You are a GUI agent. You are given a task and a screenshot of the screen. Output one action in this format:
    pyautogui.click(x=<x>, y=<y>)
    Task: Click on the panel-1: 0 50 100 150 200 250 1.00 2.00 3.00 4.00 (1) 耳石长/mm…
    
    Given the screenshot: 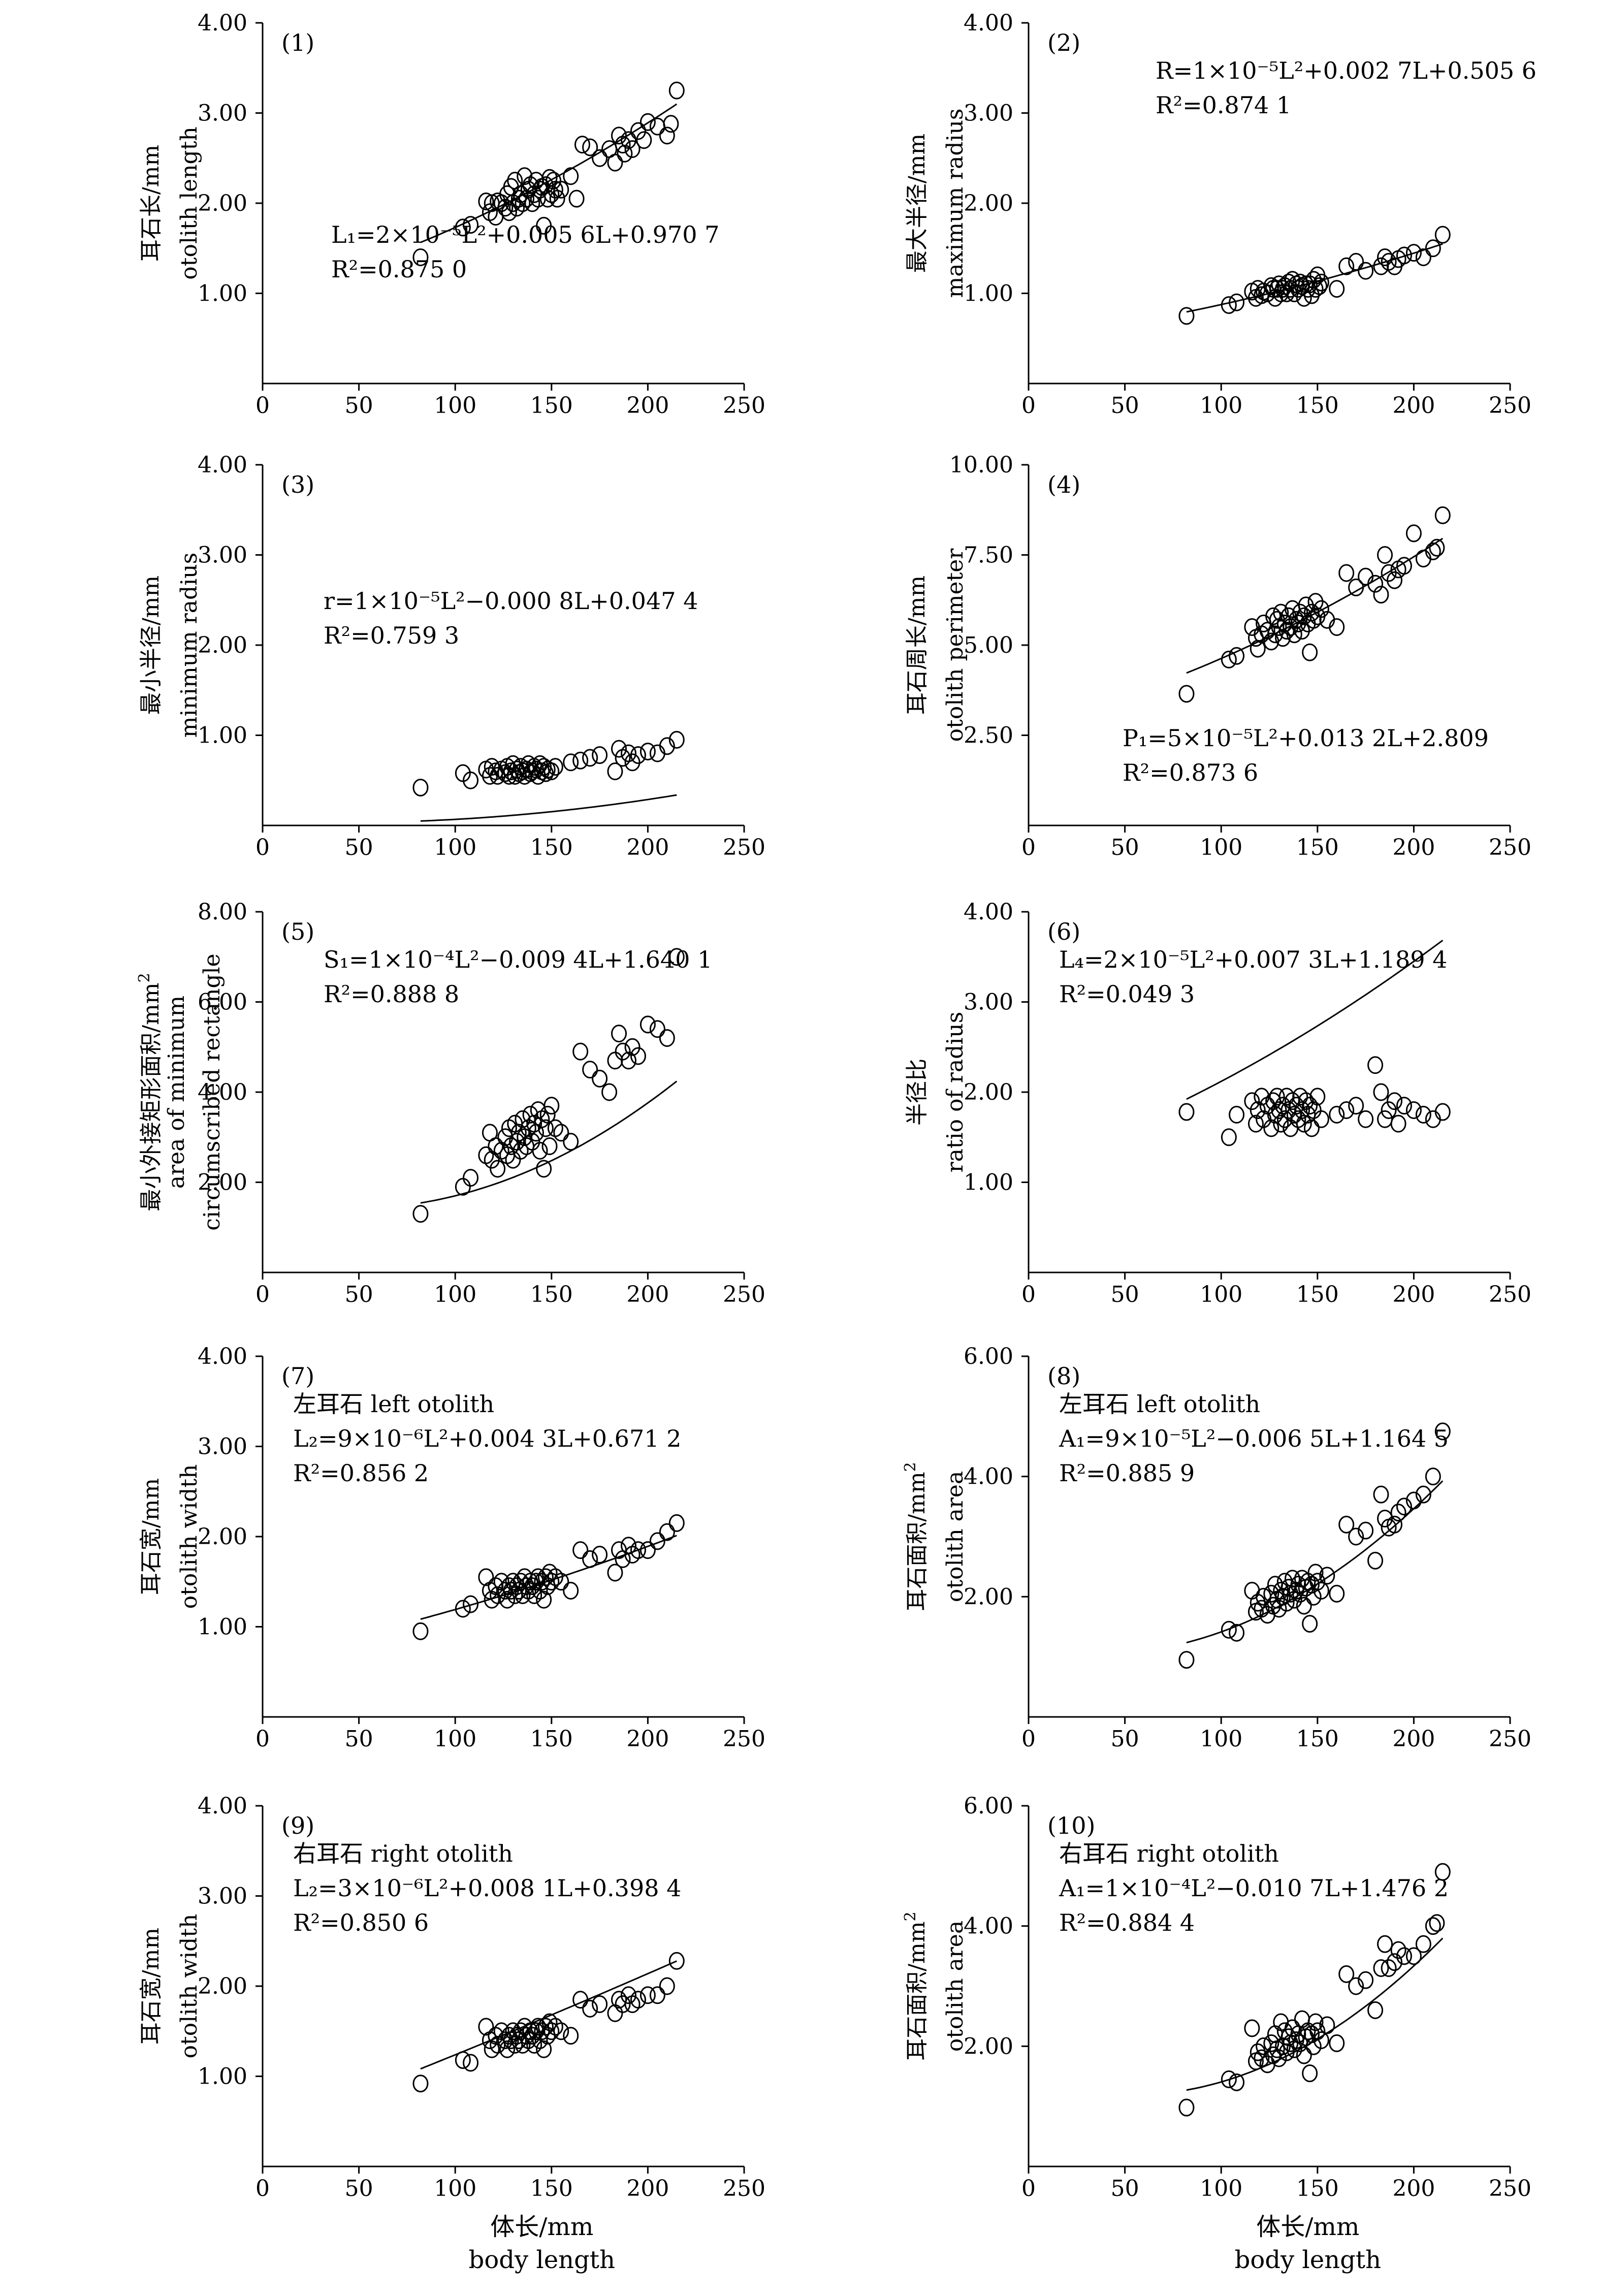 What is the action you would take?
    pyautogui.click(x=451, y=215)
    